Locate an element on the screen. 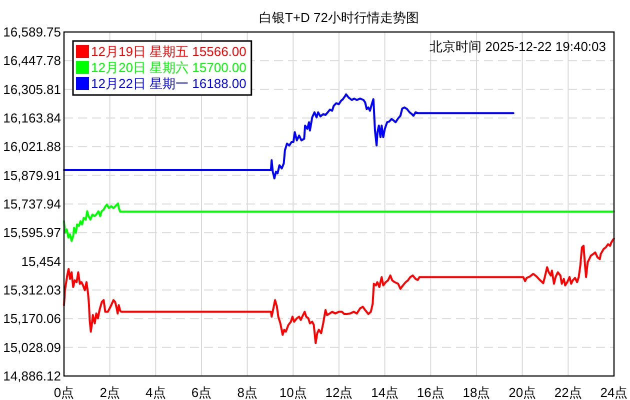  ytick: 15,737.94 is located at coordinates (32, 204).